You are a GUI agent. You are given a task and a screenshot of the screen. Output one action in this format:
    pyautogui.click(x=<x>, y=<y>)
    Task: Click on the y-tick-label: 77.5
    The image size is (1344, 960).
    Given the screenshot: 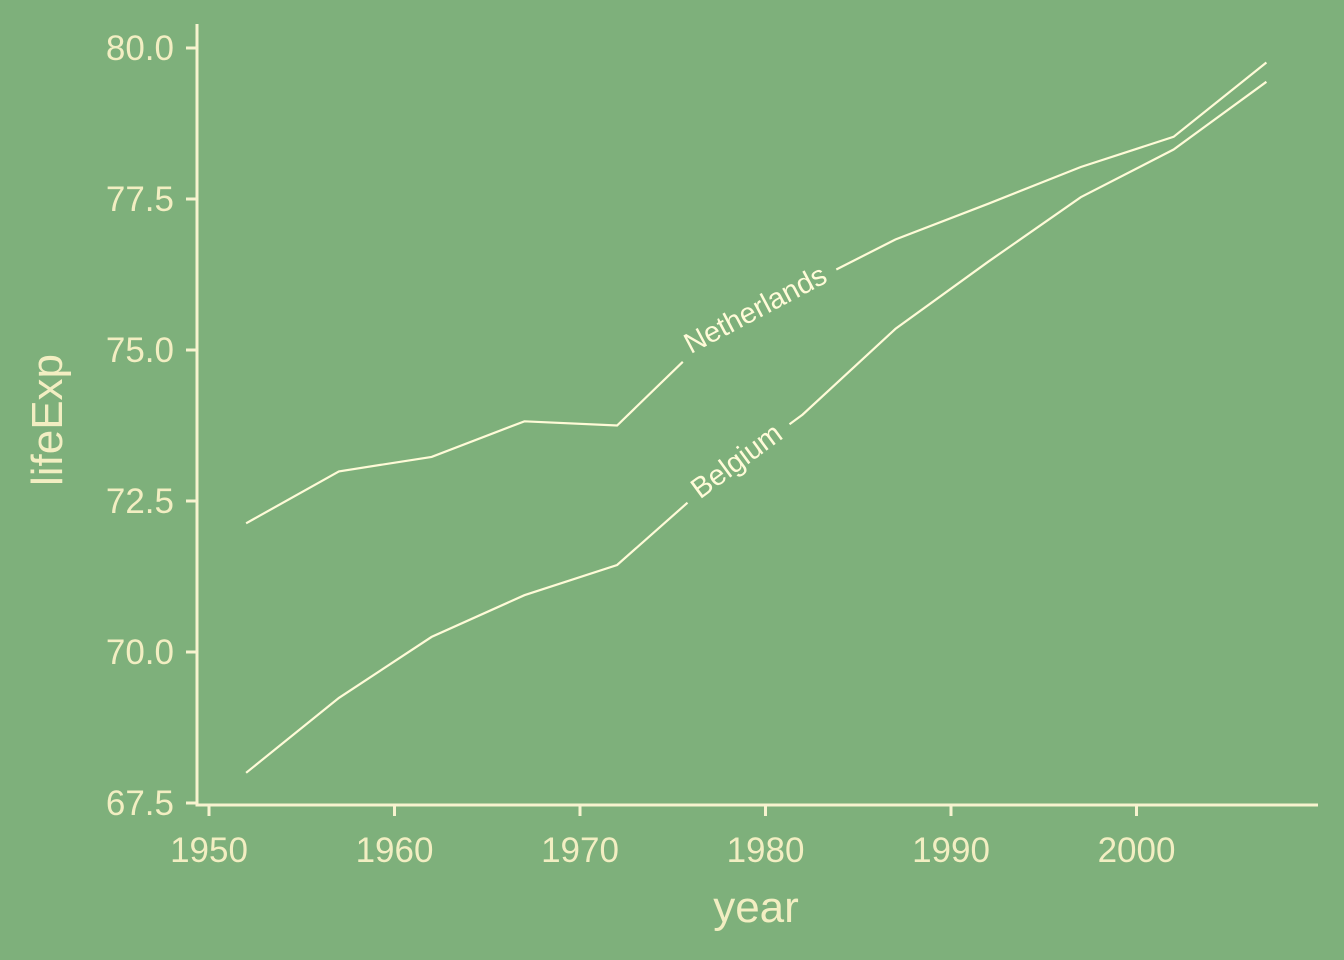 What is the action you would take?
    pyautogui.click(x=140, y=199)
    